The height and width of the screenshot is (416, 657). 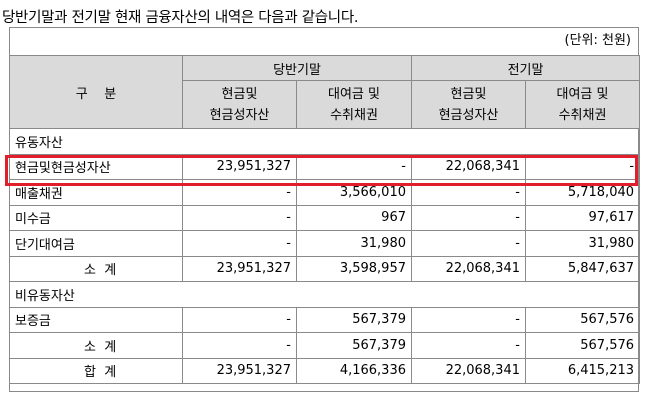 I want to click on intro-text: 당반기말과 전기말 현재 금융자산의 내역은 다음과 같습니다., so click(x=180, y=18).